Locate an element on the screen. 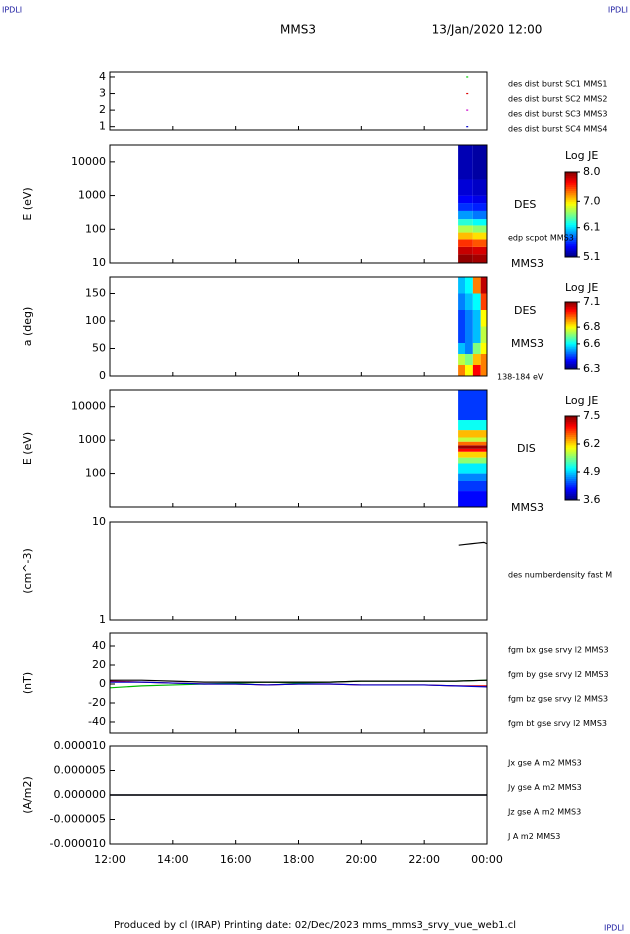 This screenshot has width=630, height=934. y-tick-label: 50 is located at coordinates (99, 348).